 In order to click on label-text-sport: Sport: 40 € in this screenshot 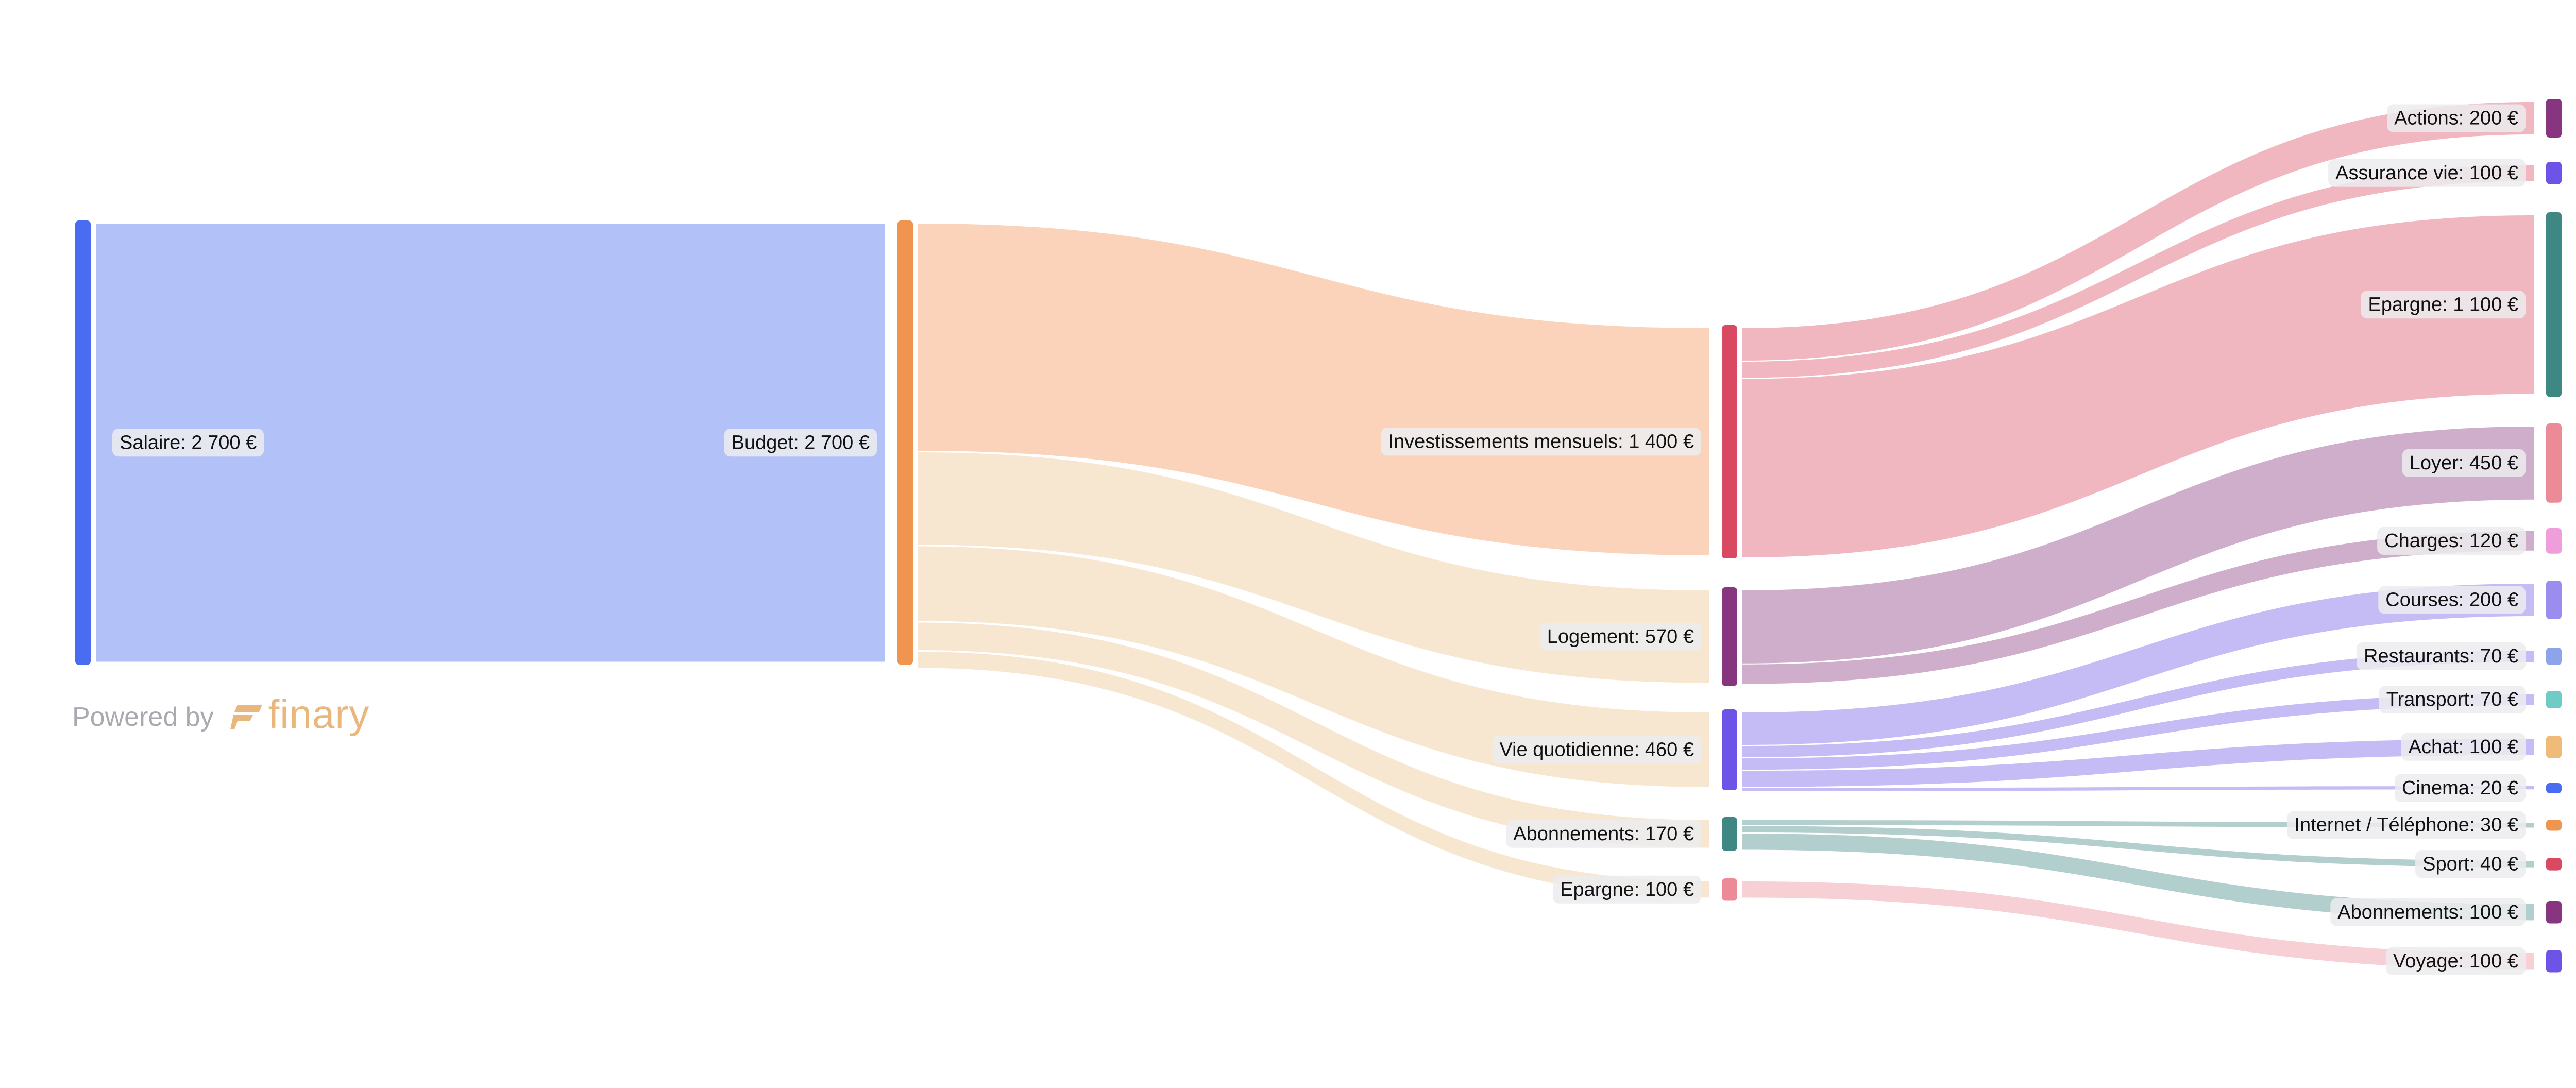, I will do `click(2470, 864)`.